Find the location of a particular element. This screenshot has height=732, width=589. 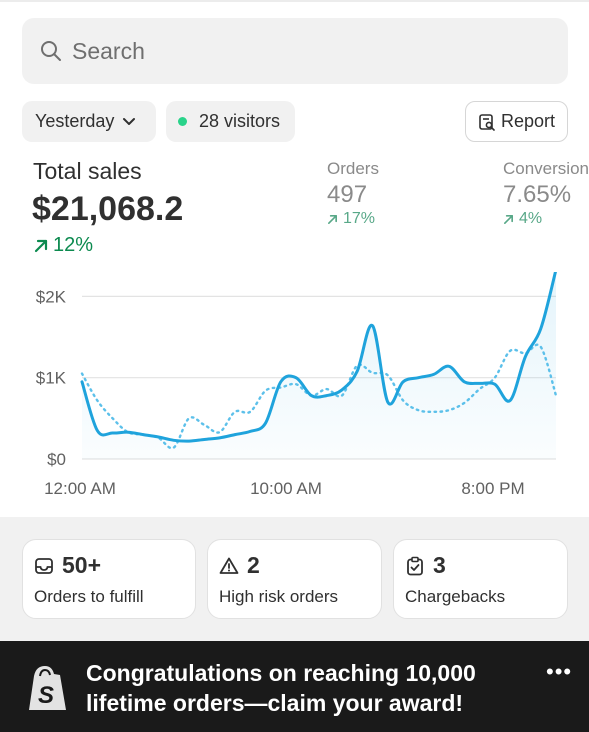

more-options-icon: ••• is located at coordinates (559, 671).